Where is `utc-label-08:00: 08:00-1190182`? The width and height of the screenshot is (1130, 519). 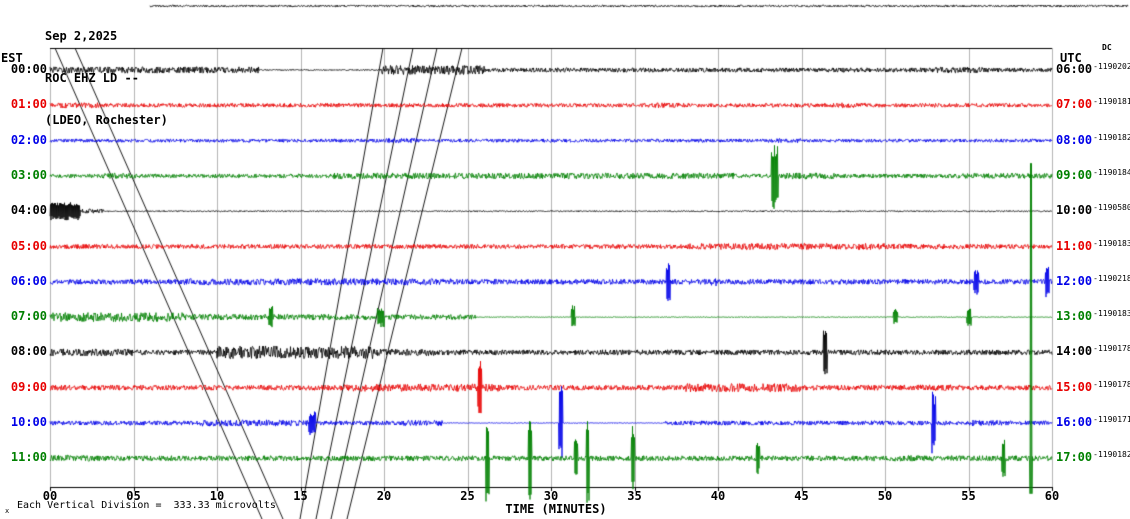 utc-label-08:00: 08:00-1190182 is located at coordinates (1093, 140).